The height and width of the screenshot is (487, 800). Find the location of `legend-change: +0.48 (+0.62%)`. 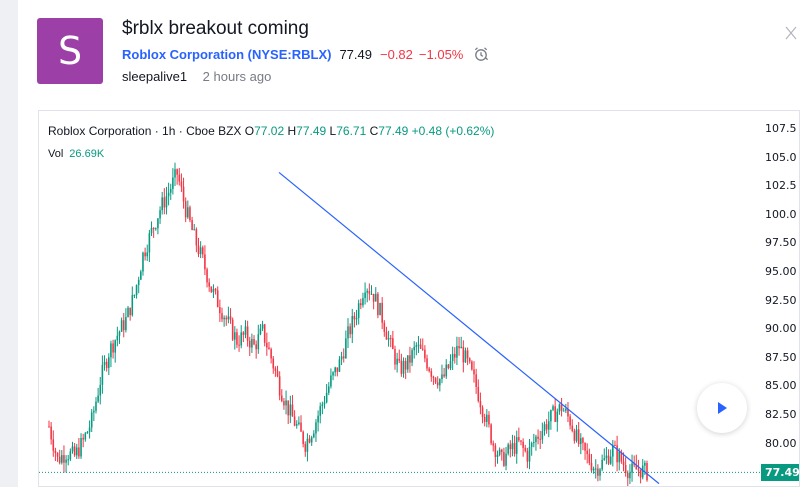

legend-change: +0.48 (+0.62%) is located at coordinates (453, 131).